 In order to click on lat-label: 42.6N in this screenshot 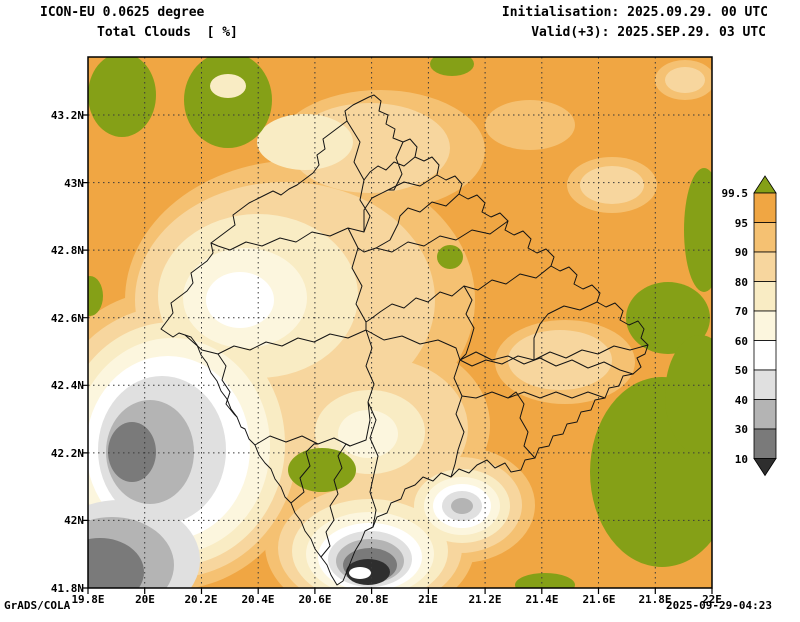, I will do `click(67, 318)`.